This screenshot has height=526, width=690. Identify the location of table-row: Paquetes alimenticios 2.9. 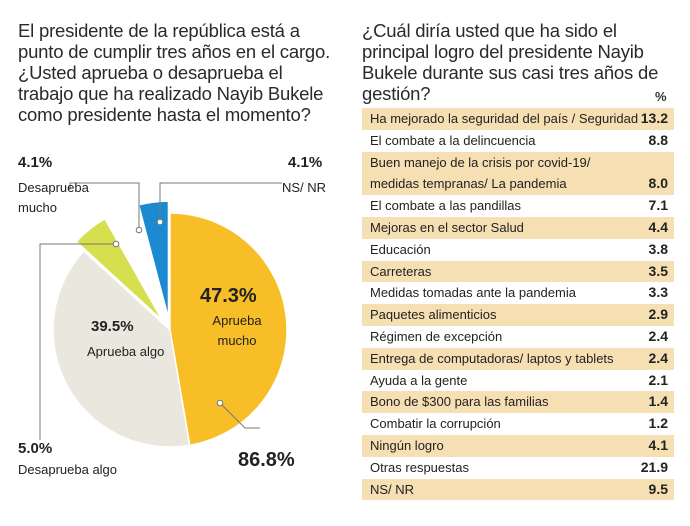
(518, 315).